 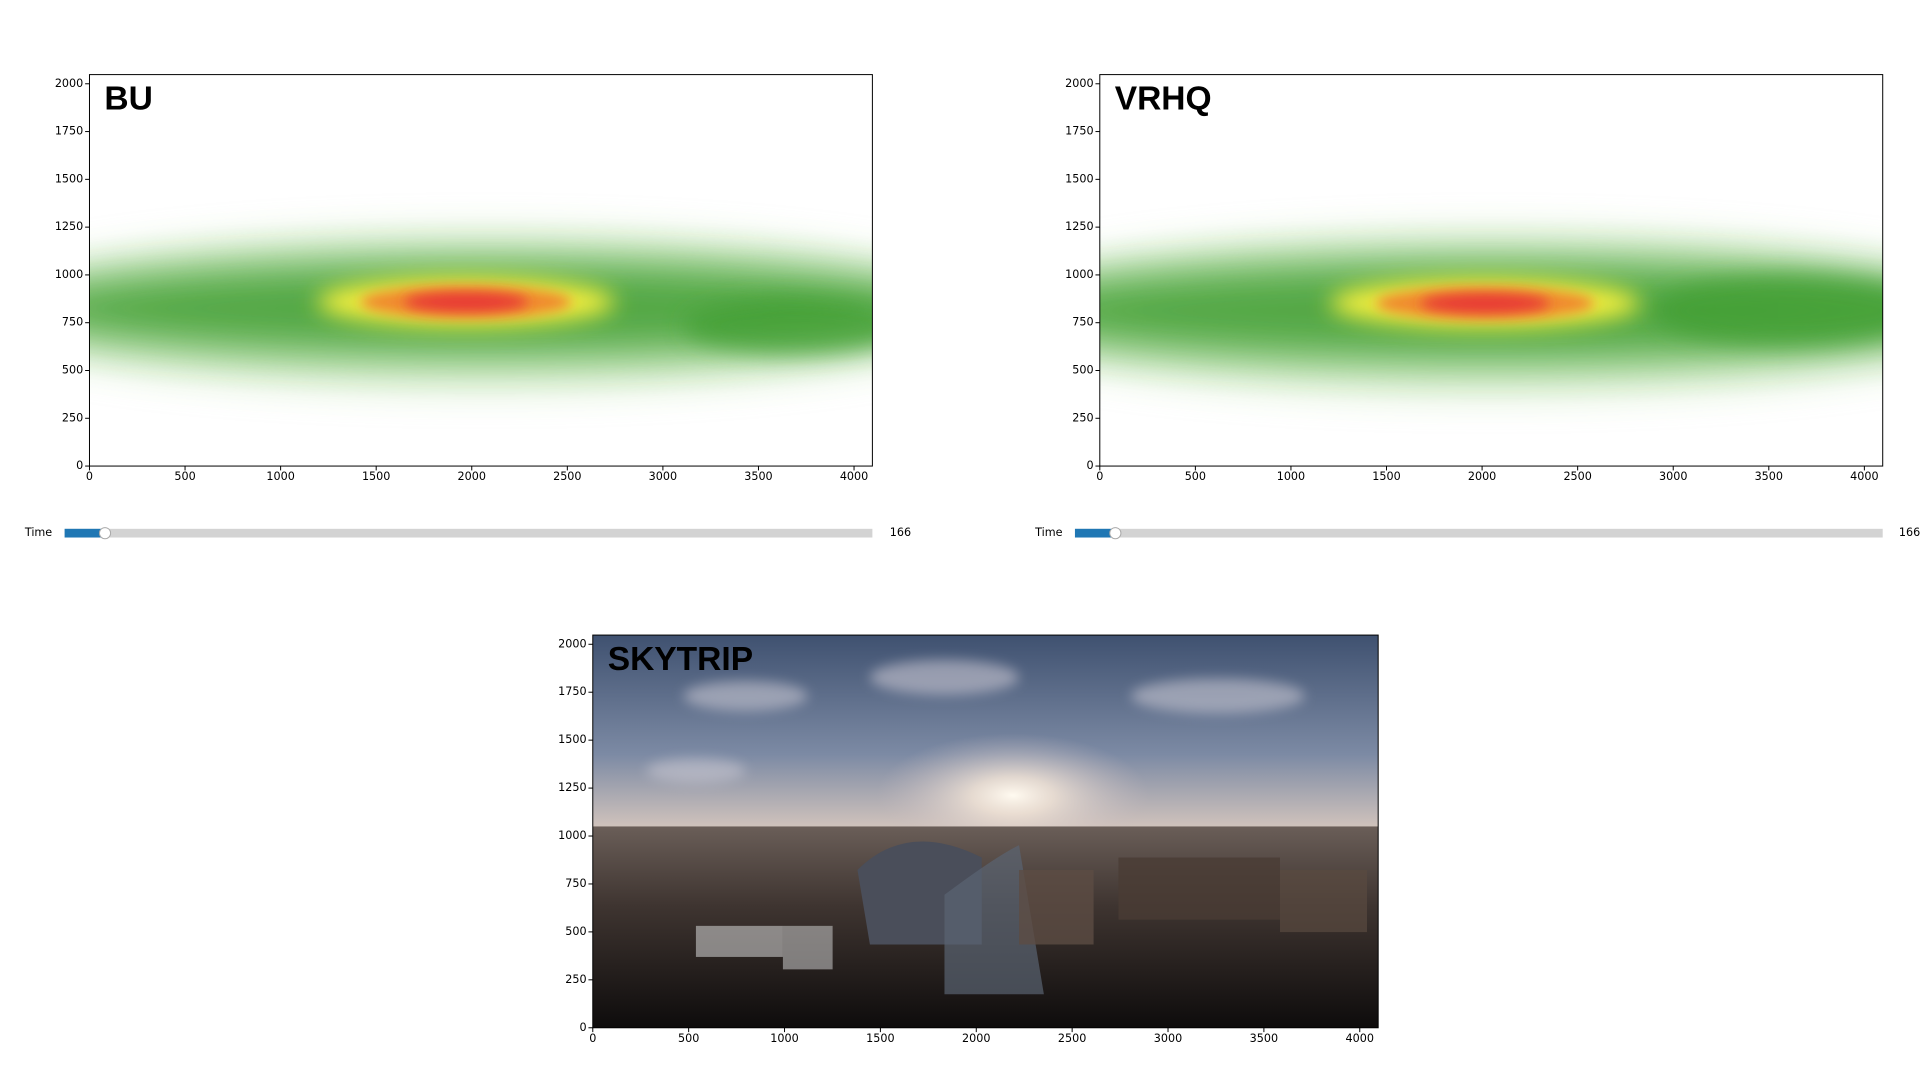 I want to click on panel-title: VRHQ, so click(x=1163, y=99).